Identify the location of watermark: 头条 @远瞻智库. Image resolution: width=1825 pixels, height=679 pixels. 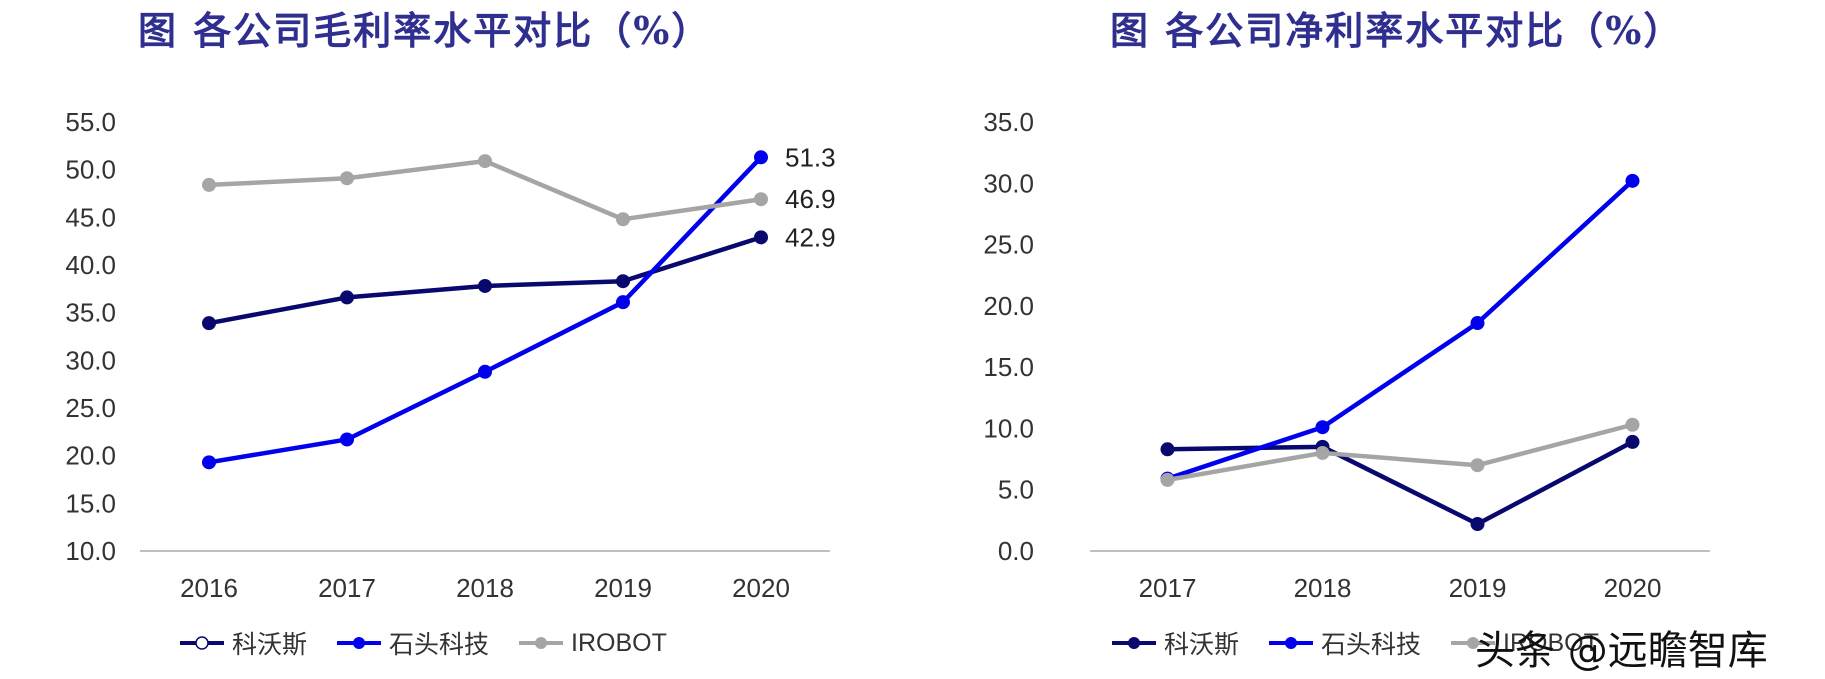
(1621, 651).